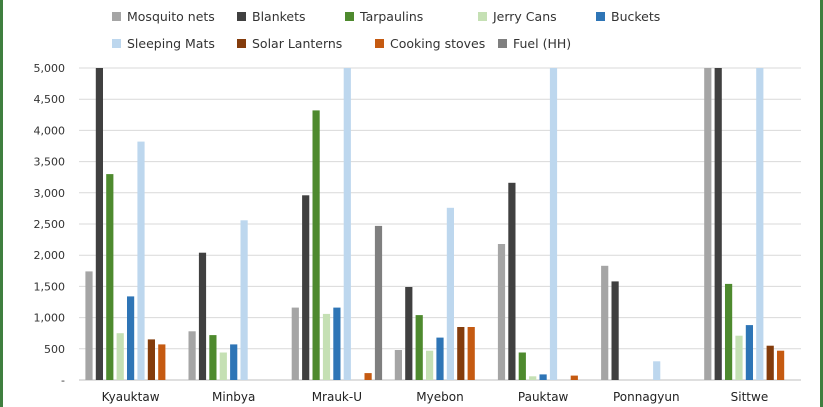 The height and width of the screenshot is (407, 823). I want to click on legend-label: Jerry Cans, so click(524, 16).